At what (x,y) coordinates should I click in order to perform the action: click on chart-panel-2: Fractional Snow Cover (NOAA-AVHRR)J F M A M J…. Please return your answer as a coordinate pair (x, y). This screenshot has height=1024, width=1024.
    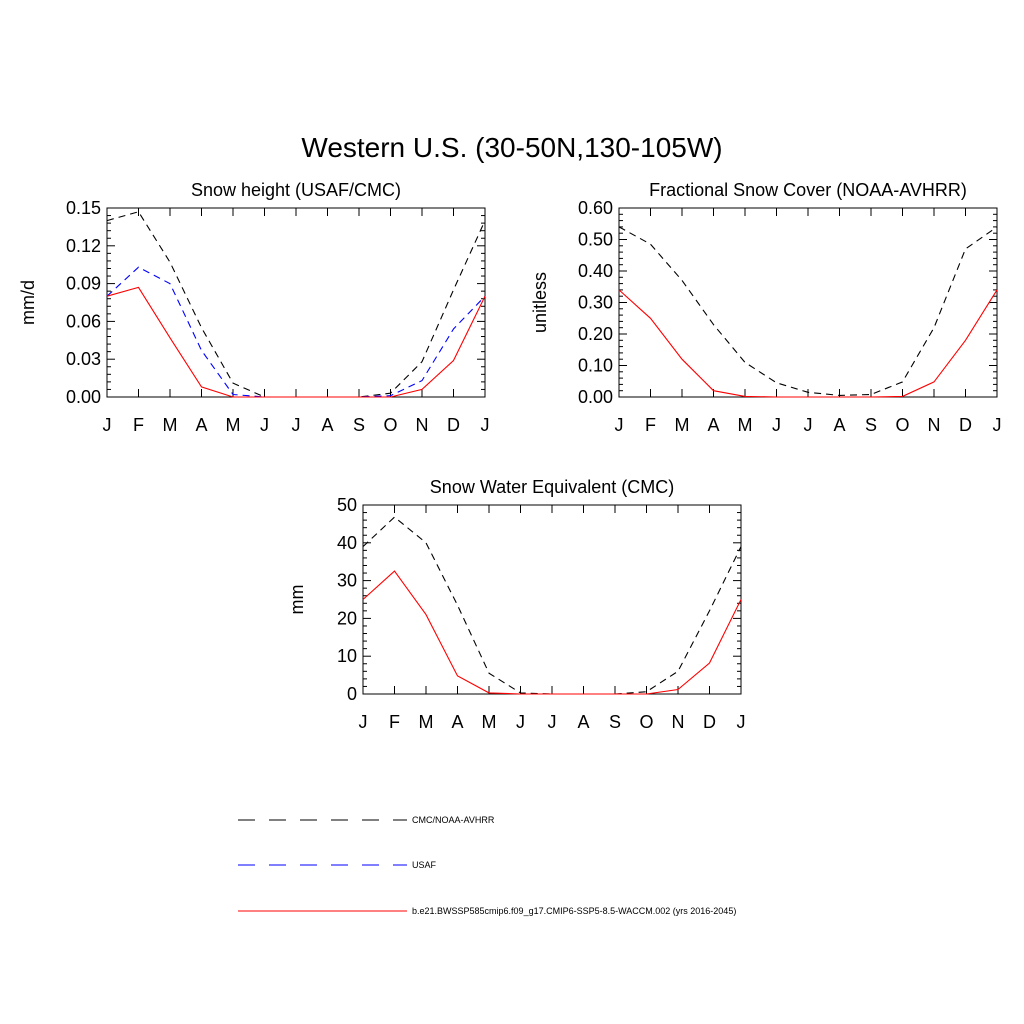
    Looking at the image, I should click on (766, 307).